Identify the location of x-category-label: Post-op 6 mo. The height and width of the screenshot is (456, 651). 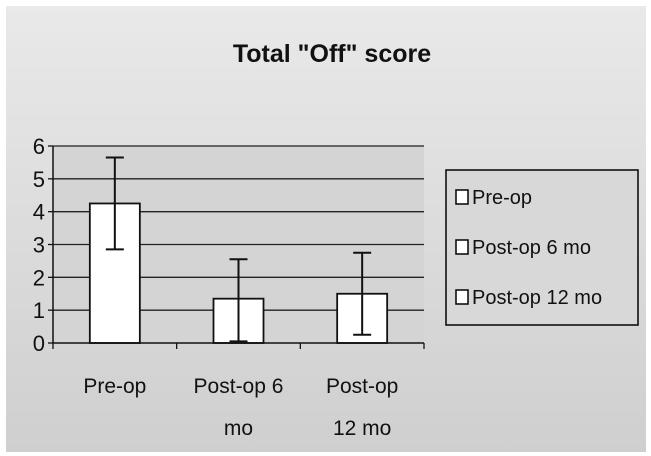
(239, 407).